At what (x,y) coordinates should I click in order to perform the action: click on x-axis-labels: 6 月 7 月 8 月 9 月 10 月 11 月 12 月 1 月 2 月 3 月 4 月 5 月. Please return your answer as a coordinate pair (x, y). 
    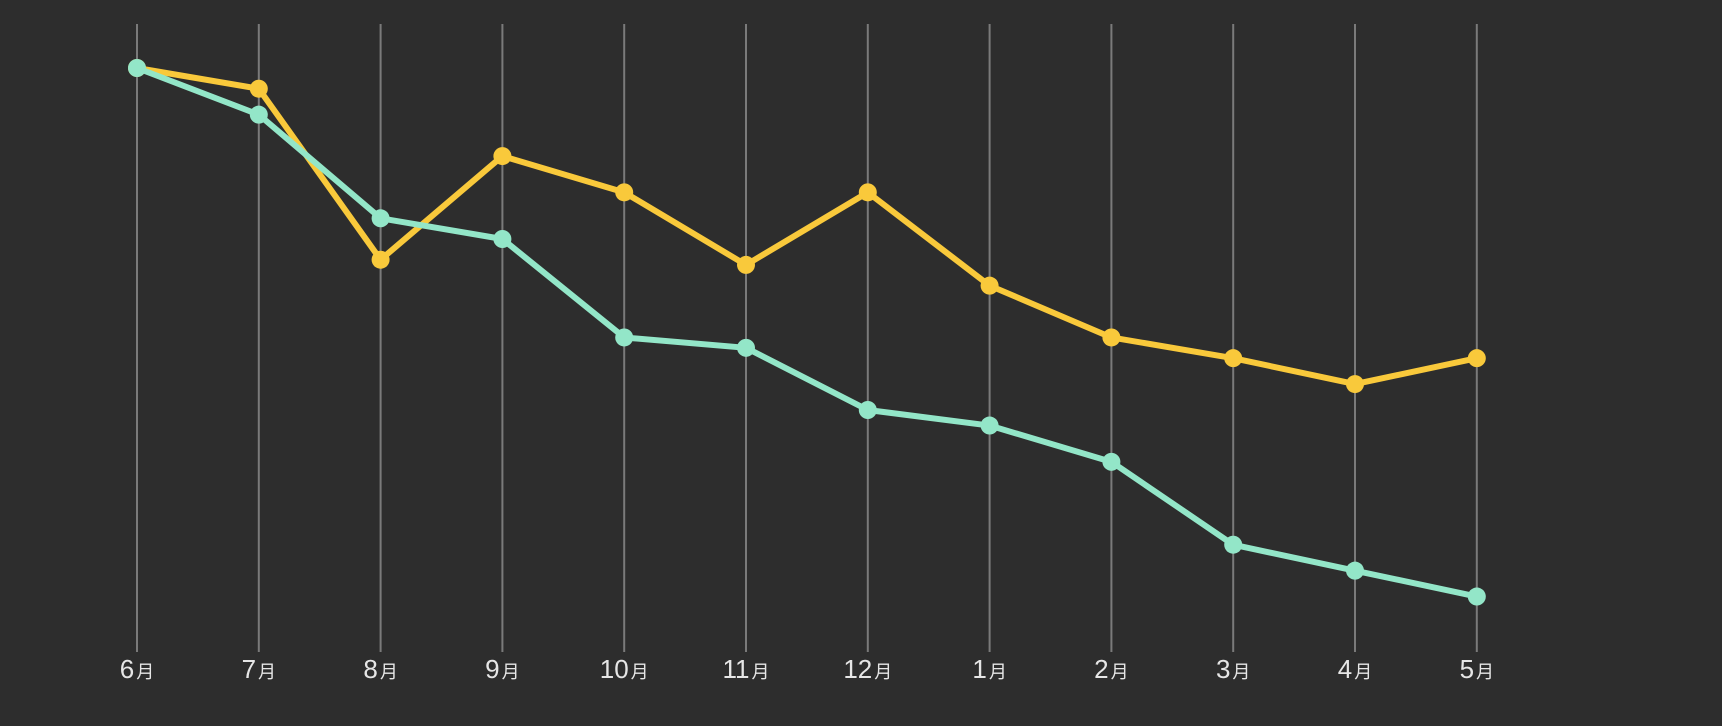
    Looking at the image, I should click on (807, 669).